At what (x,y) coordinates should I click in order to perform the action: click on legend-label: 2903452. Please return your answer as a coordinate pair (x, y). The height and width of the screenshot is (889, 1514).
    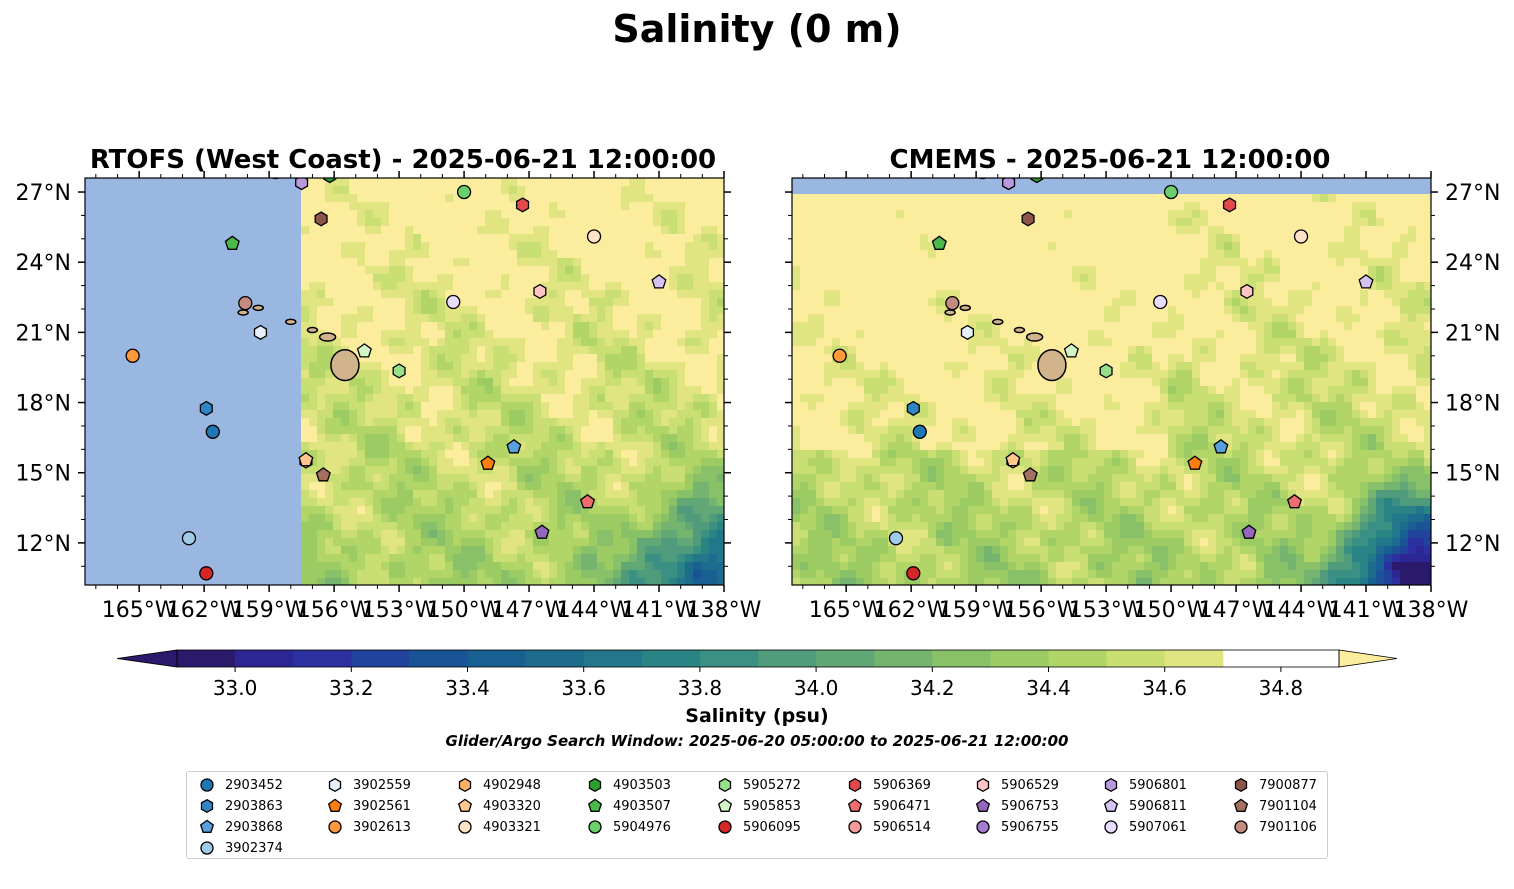
    Looking at the image, I should click on (254, 785).